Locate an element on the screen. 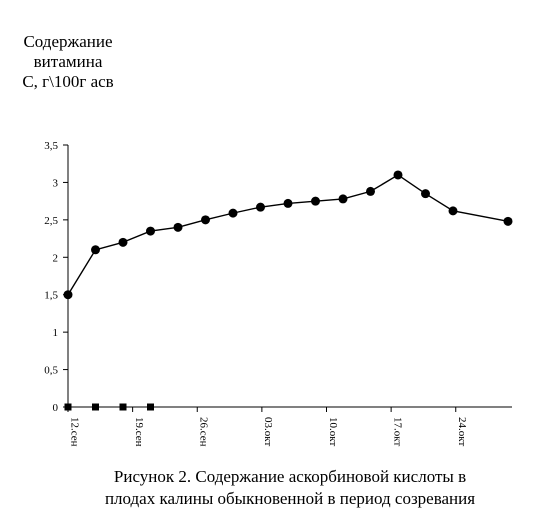 Image resolution: width=552 pixels, height=518 pixels. y-axis-title-line-1: Содержание is located at coordinates (68, 41).